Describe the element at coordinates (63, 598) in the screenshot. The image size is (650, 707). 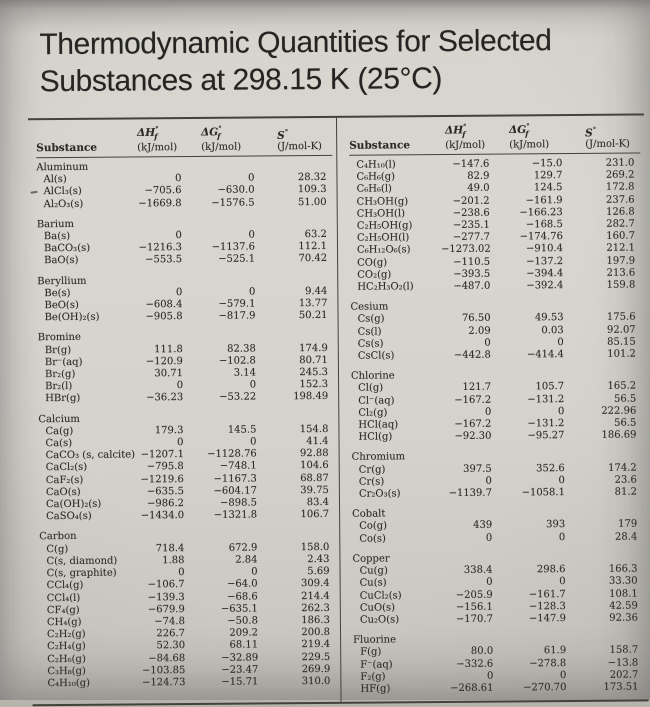
I see `substance-formula: CCl₄(l)` at that location.